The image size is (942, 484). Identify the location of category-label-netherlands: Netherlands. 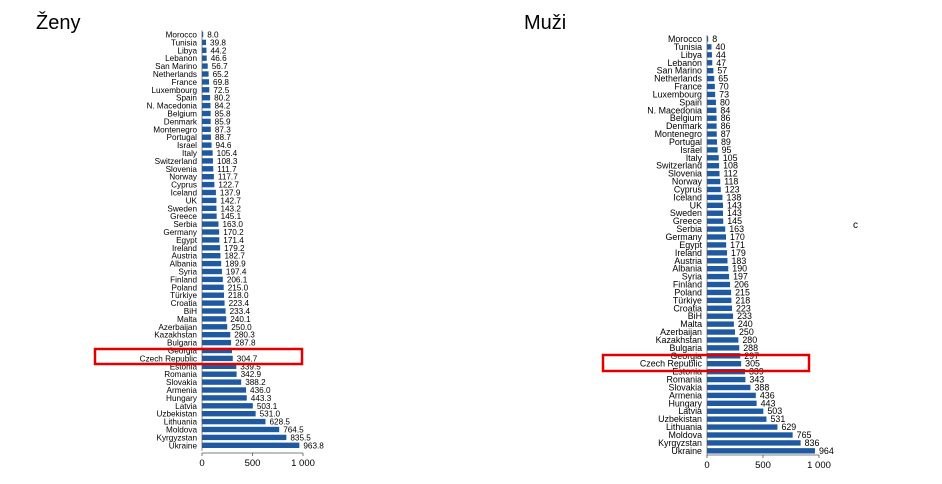
(678, 79).